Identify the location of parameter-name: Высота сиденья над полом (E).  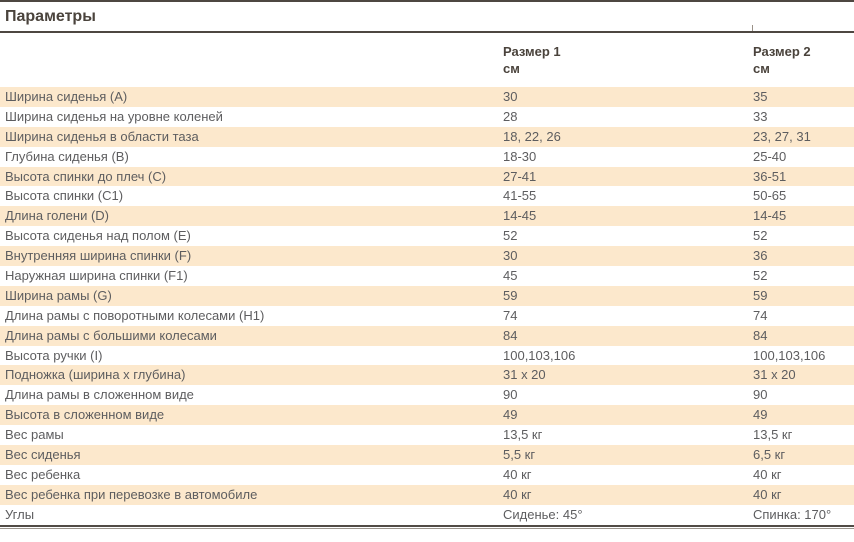
(98, 236).